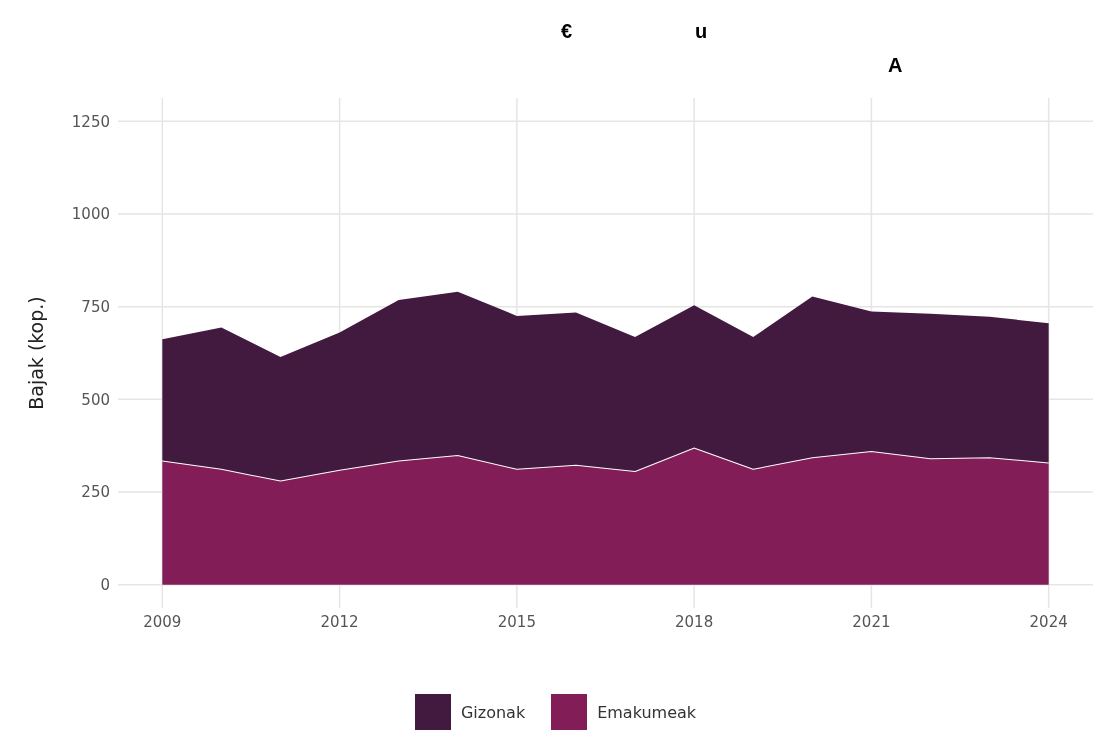  I want to click on legend-label: Gizonak, so click(493, 712).